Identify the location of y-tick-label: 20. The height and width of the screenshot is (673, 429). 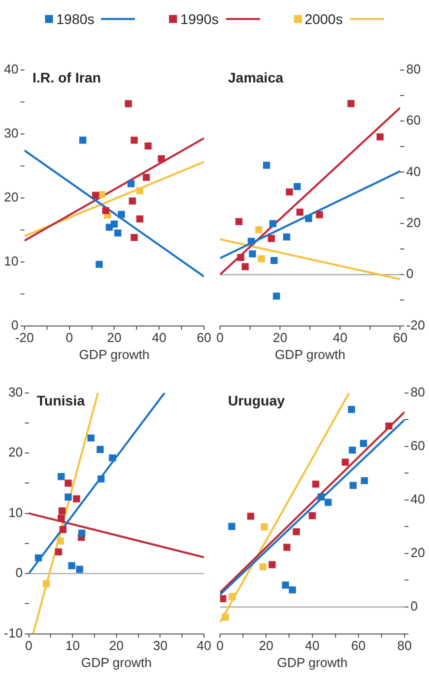
(15, 452).